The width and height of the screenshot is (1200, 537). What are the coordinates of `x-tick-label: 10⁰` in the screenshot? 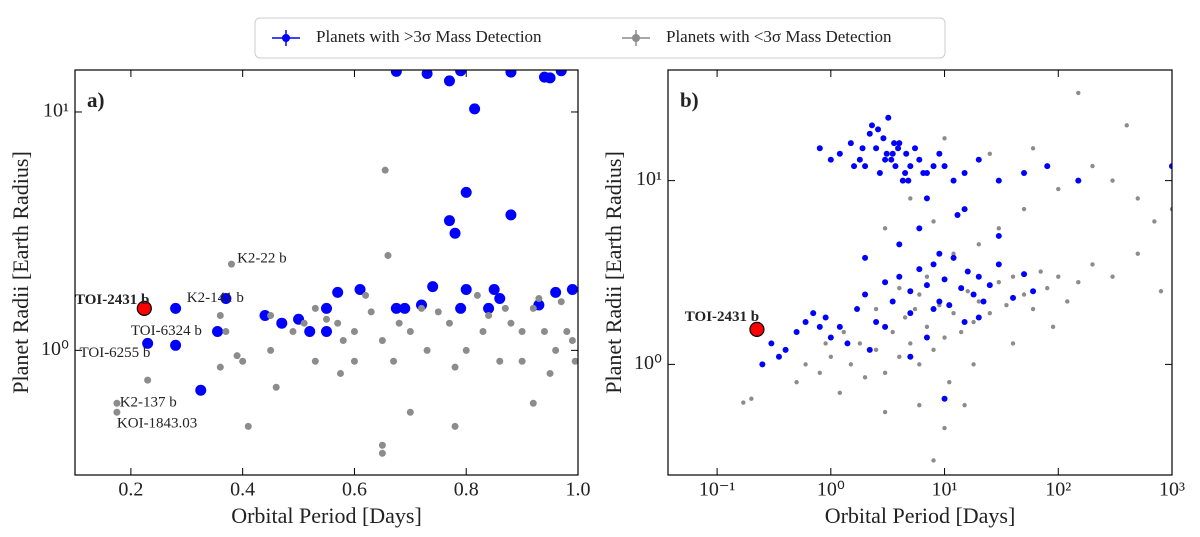 It's located at (831, 490).